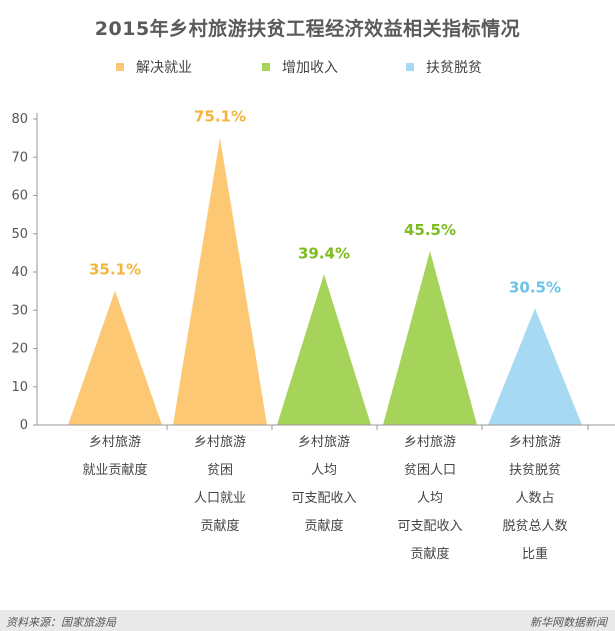  I want to click on legend-label-poverty: 扶贫脱贫, so click(454, 68).